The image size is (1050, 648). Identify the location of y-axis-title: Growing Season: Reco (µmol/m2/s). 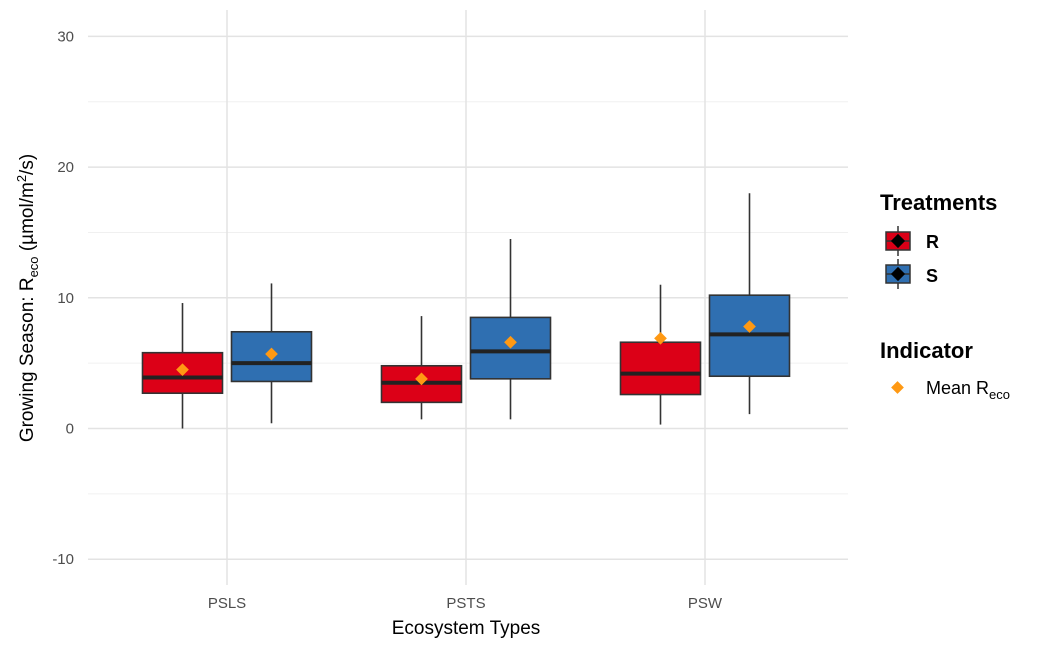
(27, 298).